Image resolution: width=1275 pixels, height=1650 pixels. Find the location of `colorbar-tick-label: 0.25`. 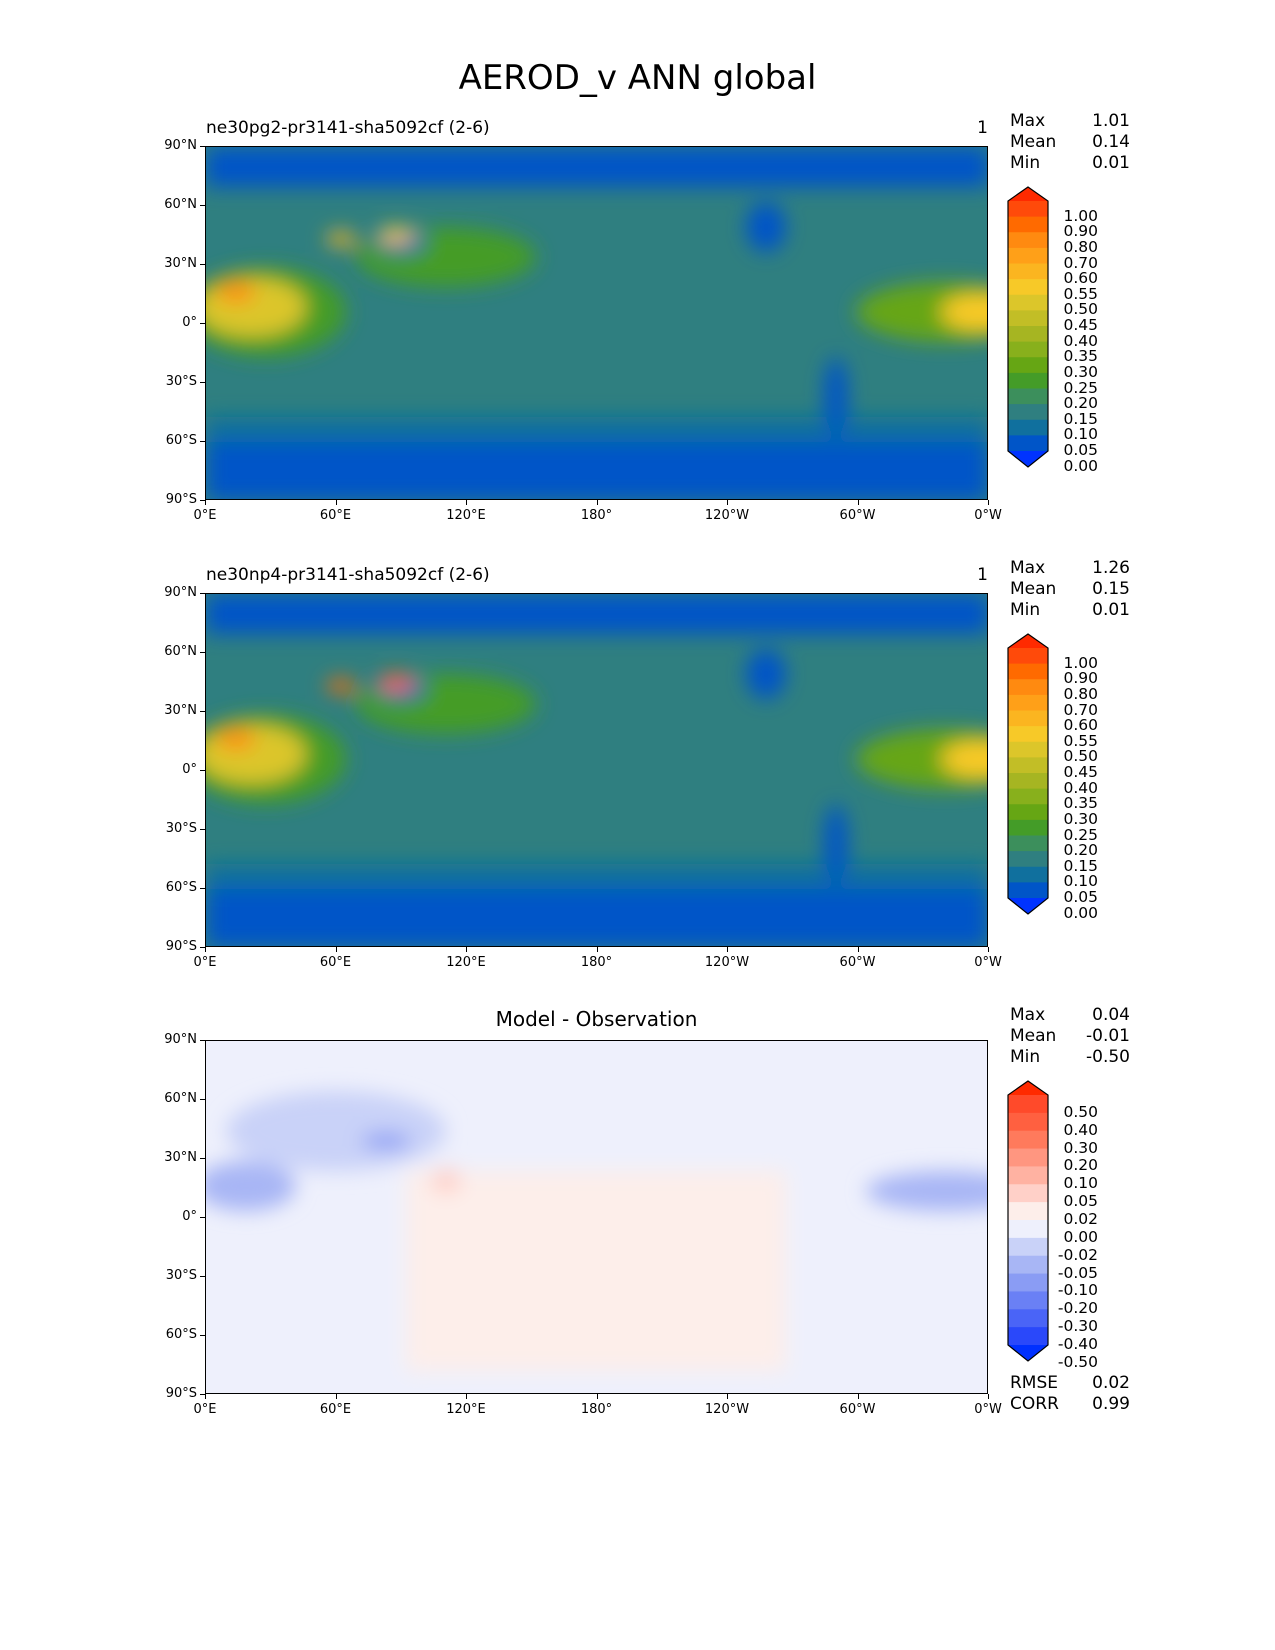

colorbar-tick-label: 0.25 is located at coordinates (1080, 387).